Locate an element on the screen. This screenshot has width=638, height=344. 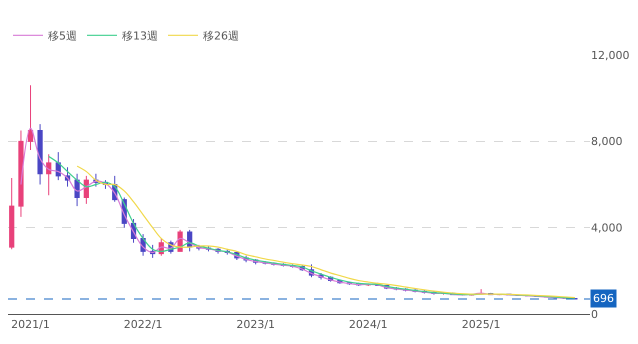
legend-label: 移5週 is located at coordinates (62, 36).